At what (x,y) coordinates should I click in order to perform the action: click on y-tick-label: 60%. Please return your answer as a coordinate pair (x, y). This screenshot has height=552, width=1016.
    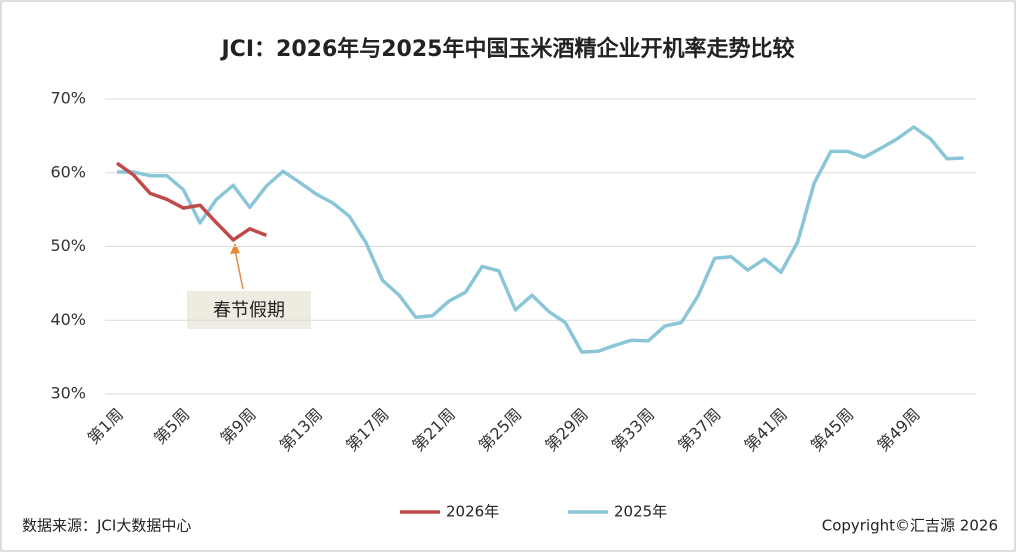
    Looking at the image, I should click on (68, 171).